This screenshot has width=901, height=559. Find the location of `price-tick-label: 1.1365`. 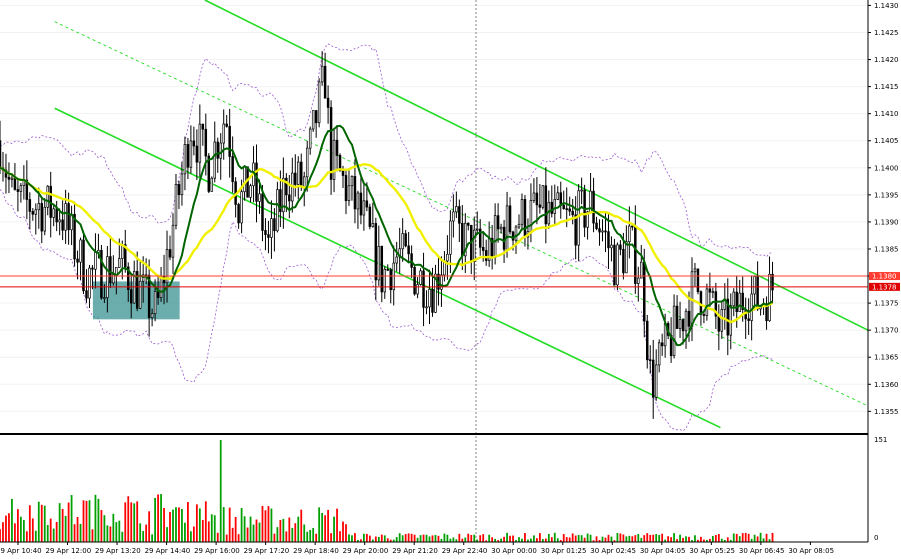

price-tick-label: 1.1365 is located at coordinates (886, 358).